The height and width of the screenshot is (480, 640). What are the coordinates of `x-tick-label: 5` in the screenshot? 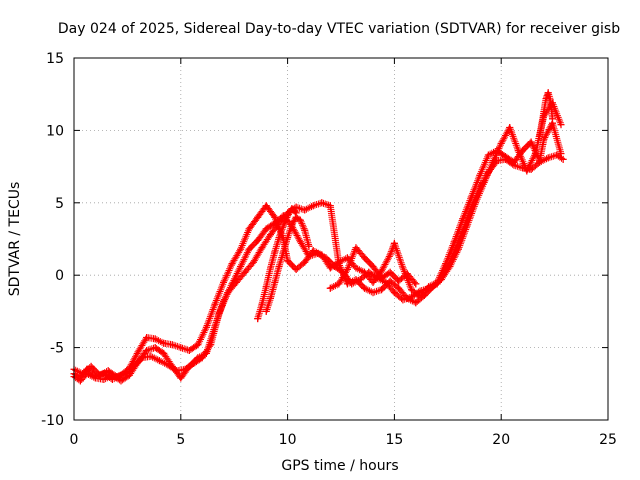 It's located at (180, 440).